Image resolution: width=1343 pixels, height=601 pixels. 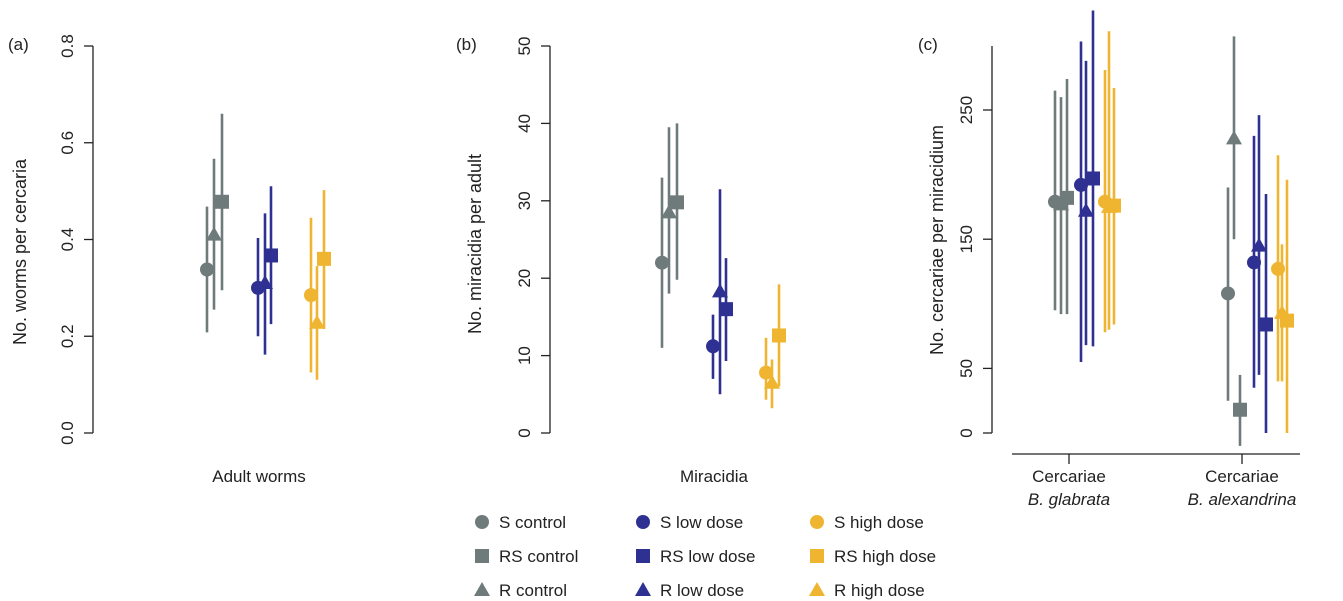 What do you see at coordinates (707, 556) in the screenshot?
I see `legend-label: RS low dose` at bounding box center [707, 556].